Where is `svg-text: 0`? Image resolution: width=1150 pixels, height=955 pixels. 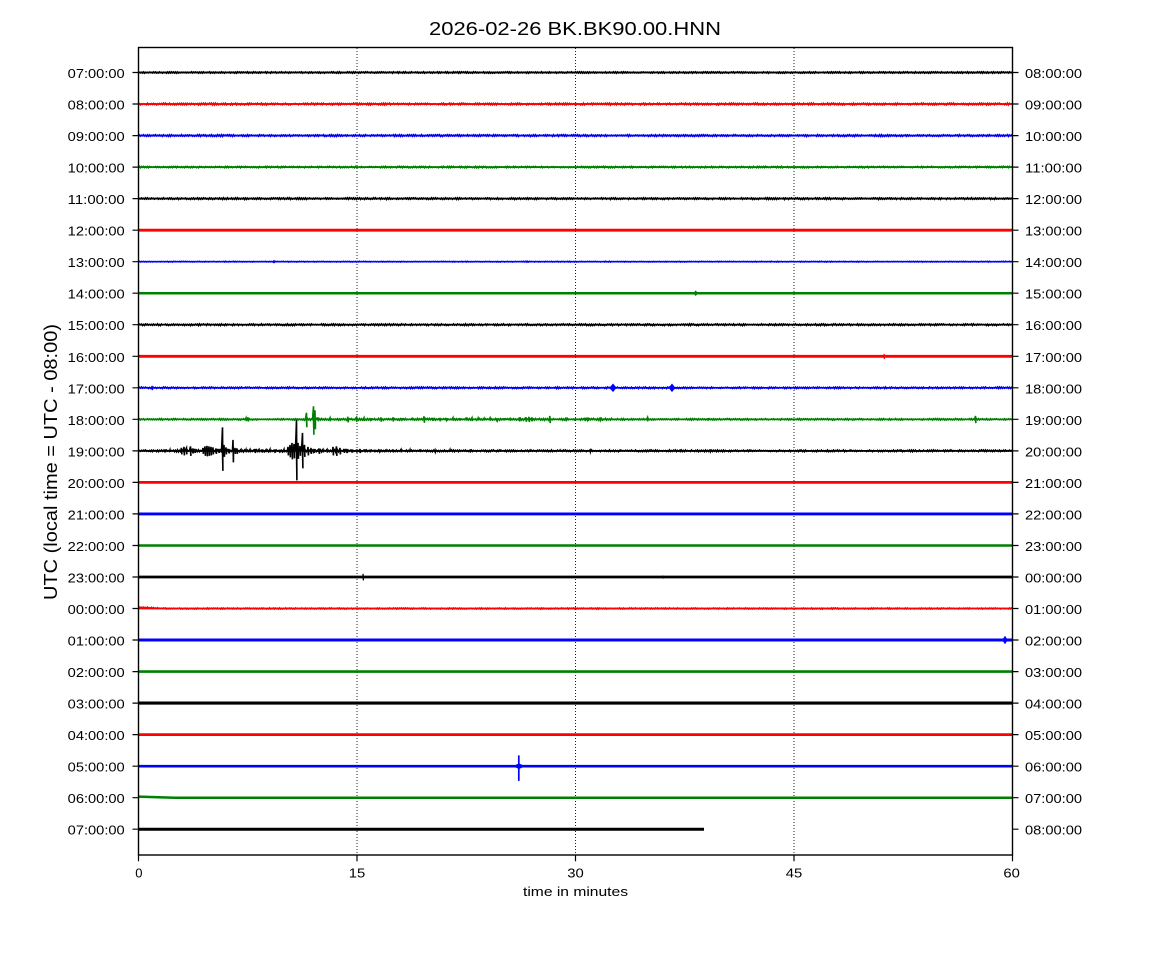 svg-text: 0 is located at coordinates (138, 873).